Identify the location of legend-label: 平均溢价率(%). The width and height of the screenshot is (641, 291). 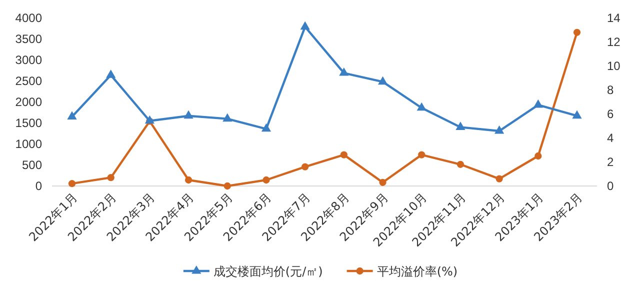
(417, 271).